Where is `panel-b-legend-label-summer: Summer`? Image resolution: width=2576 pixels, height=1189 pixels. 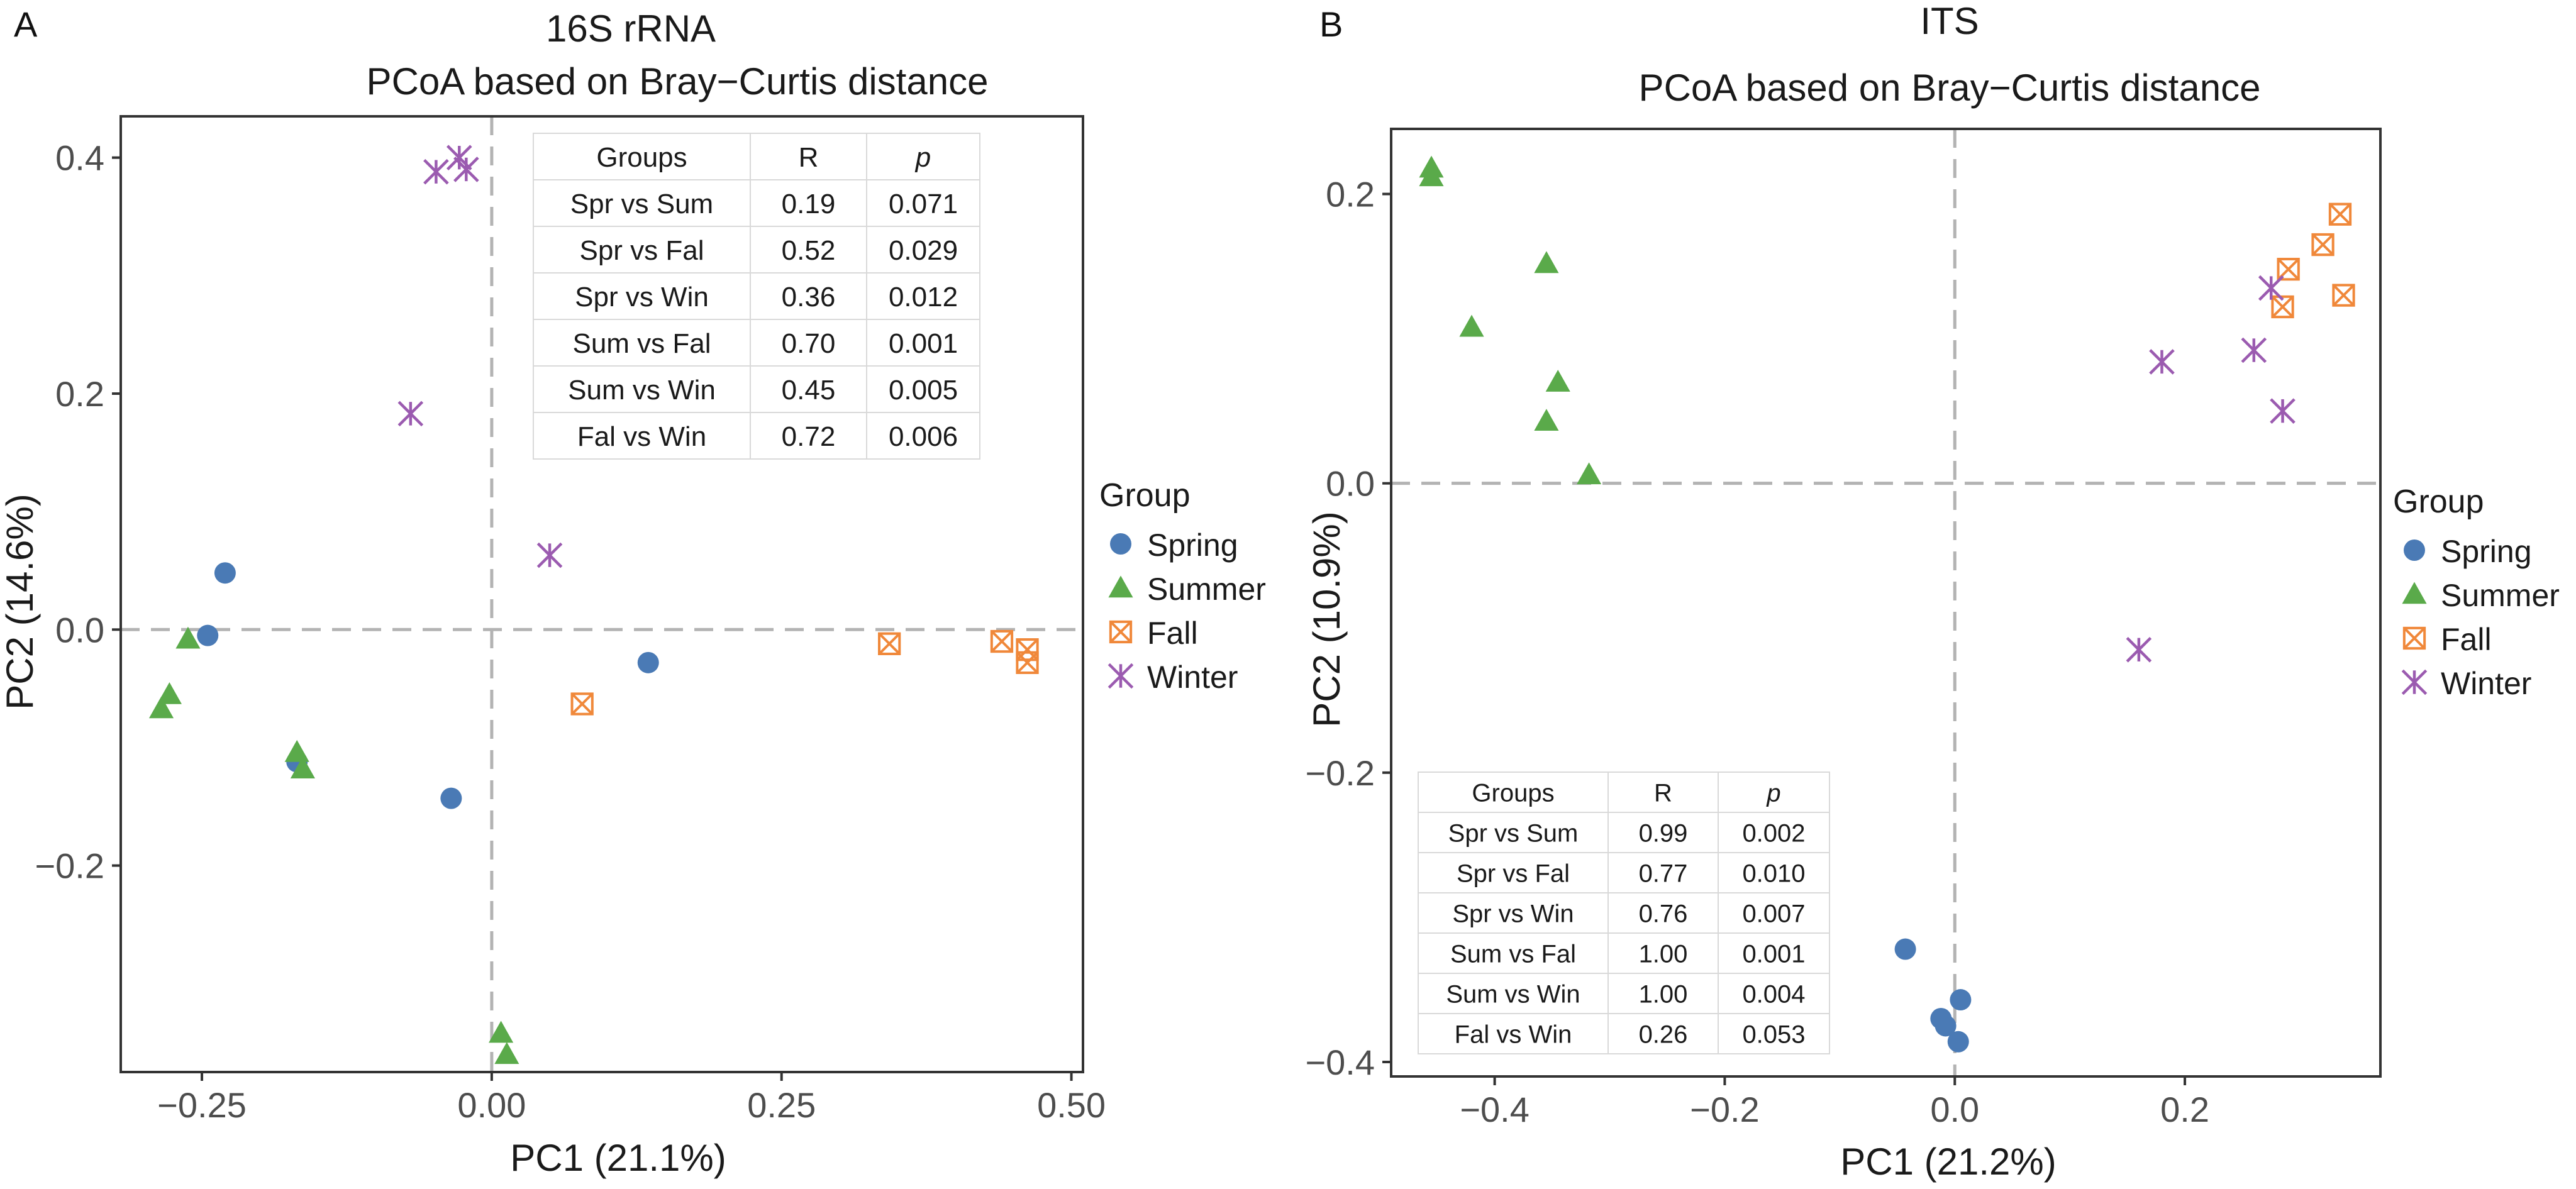 panel-b-legend-label-summer: Summer is located at coordinates (2500, 595).